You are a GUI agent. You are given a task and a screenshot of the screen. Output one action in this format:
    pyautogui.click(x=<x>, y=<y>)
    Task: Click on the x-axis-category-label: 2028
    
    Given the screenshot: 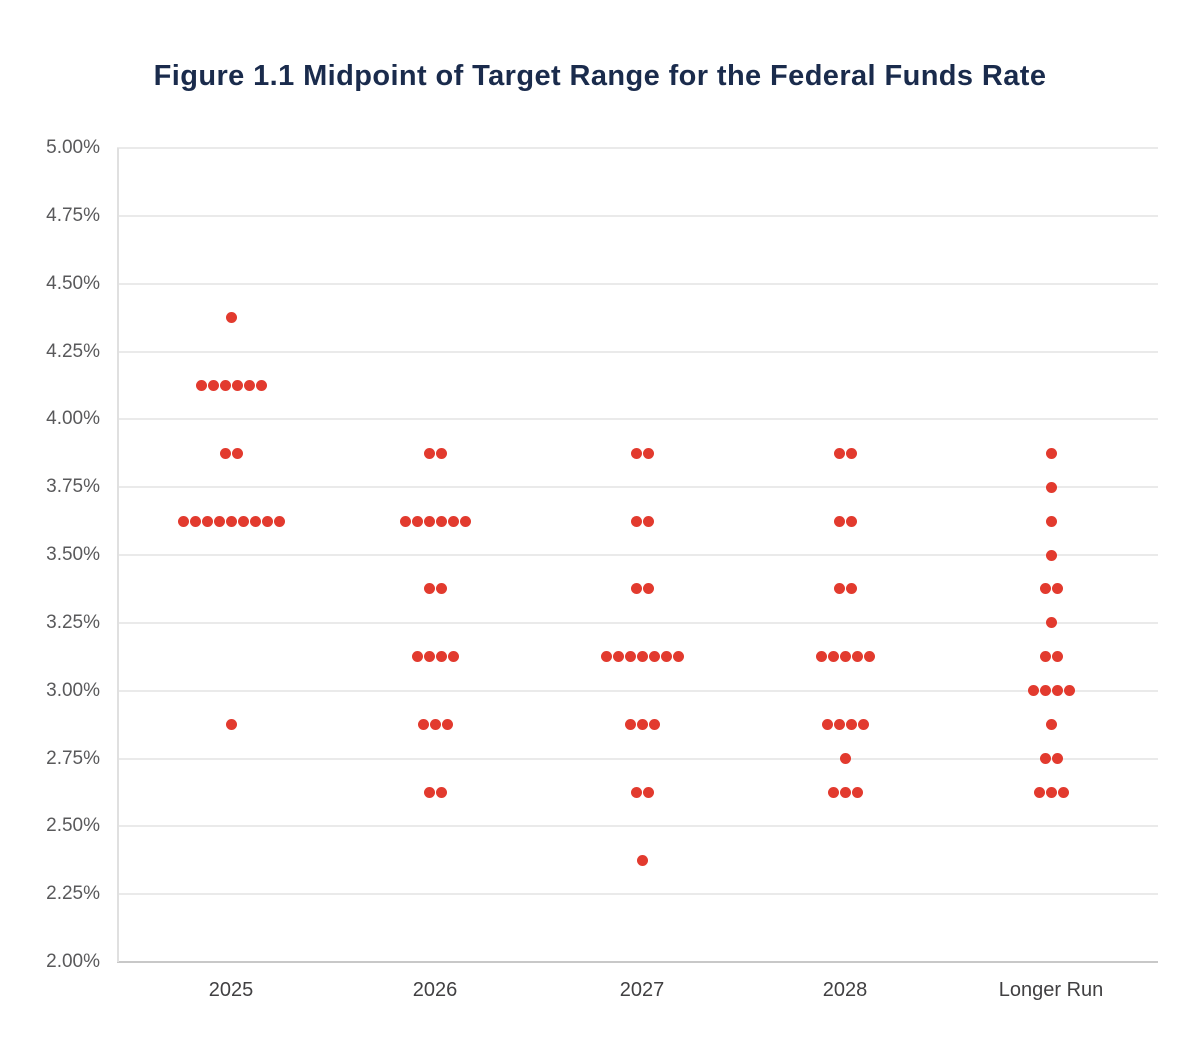 What is the action you would take?
    pyautogui.click(x=845, y=990)
    